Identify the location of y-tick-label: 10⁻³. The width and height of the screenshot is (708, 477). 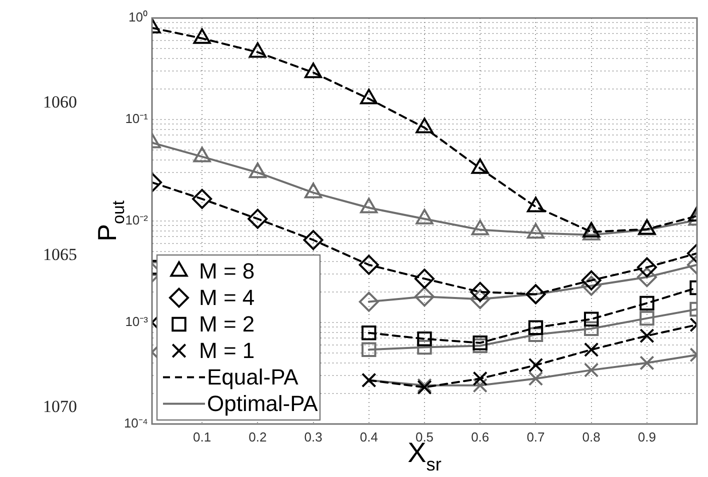
(137, 322).